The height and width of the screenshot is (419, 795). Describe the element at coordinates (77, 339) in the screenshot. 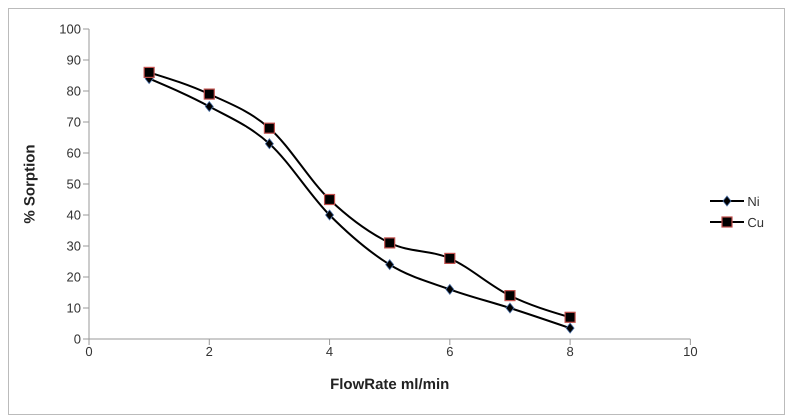

I see `y-tick-label: 0` at that location.